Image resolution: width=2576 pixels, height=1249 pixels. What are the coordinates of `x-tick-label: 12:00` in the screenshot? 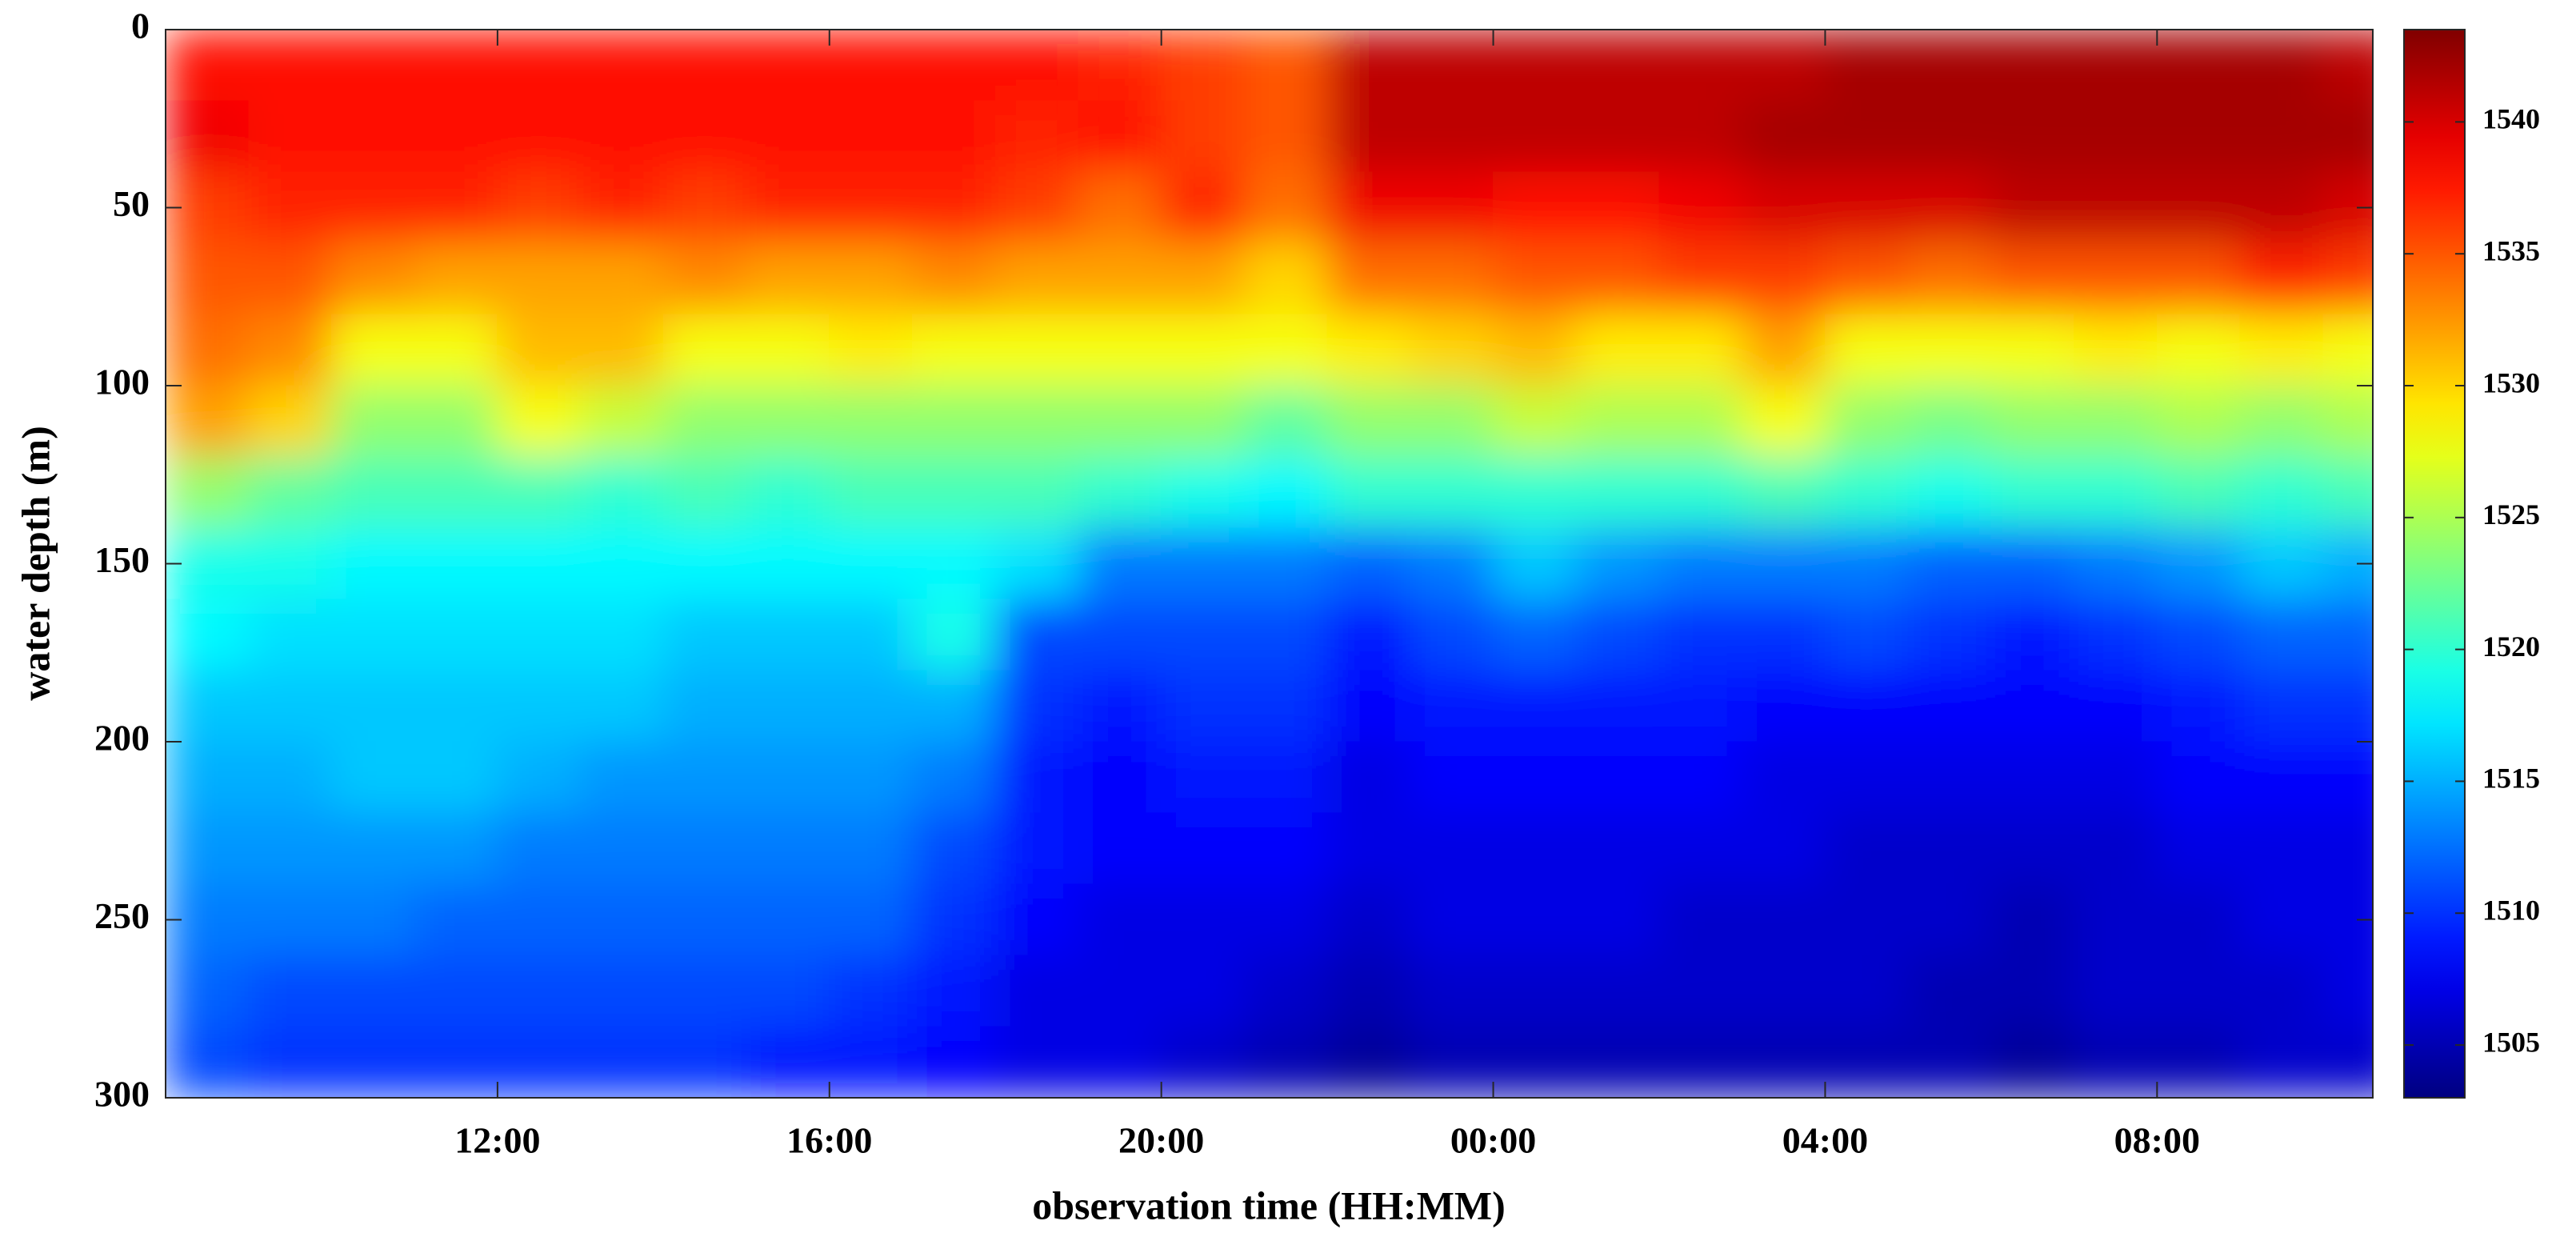 It's located at (497, 1140).